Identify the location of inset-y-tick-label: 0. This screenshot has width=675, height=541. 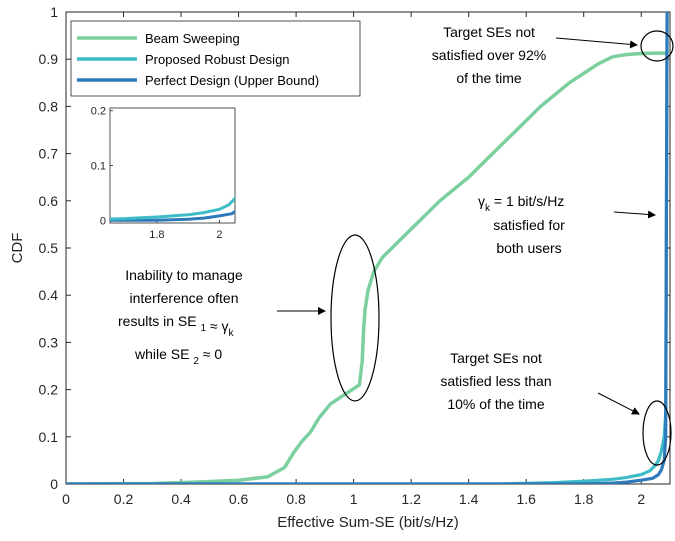
(103, 221).